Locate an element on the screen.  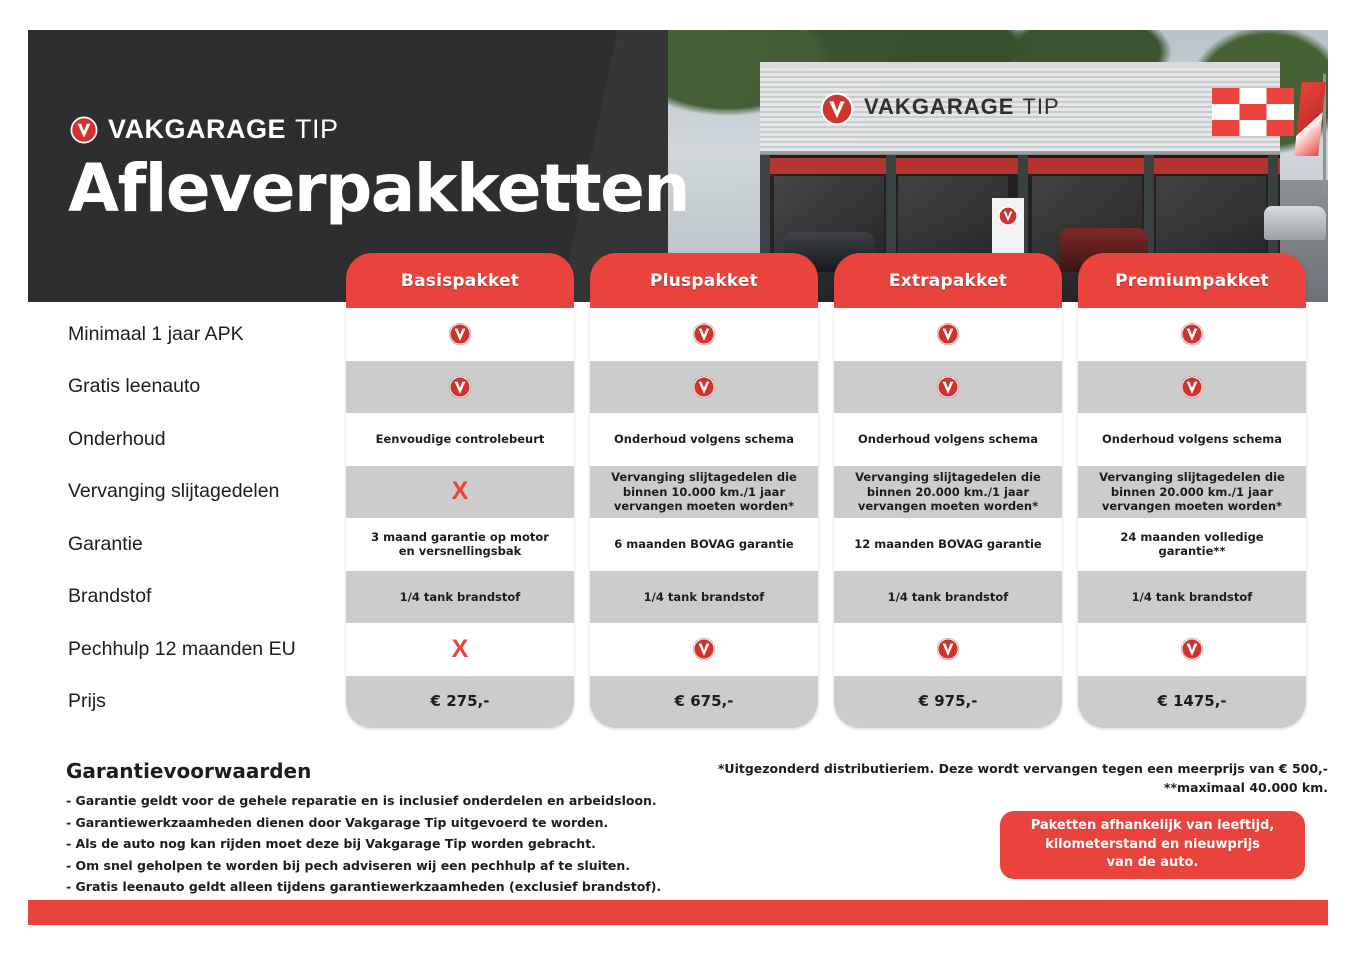
photo-canopy-top is located at coordinates (1020, 66).